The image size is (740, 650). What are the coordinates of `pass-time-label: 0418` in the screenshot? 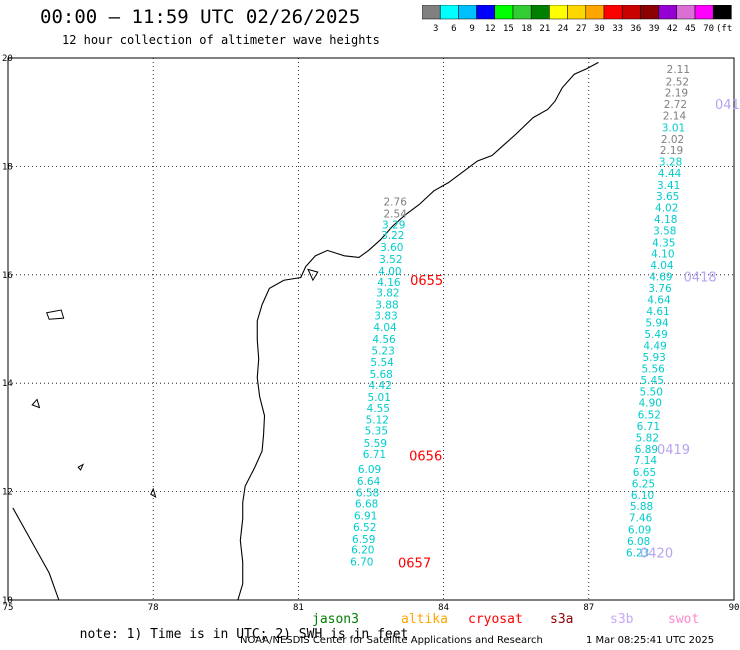 It's located at (700, 277).